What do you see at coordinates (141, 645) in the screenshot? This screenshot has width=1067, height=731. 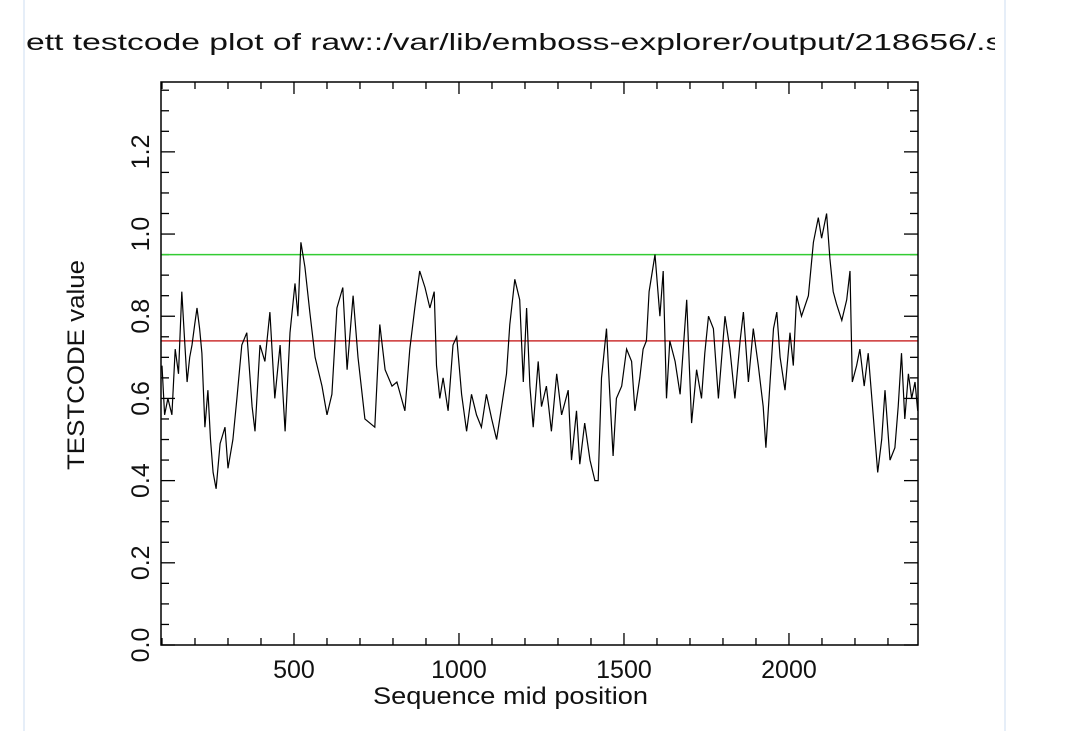 I see `y-tick-label: 0.0` at bounding box center [141, 645].